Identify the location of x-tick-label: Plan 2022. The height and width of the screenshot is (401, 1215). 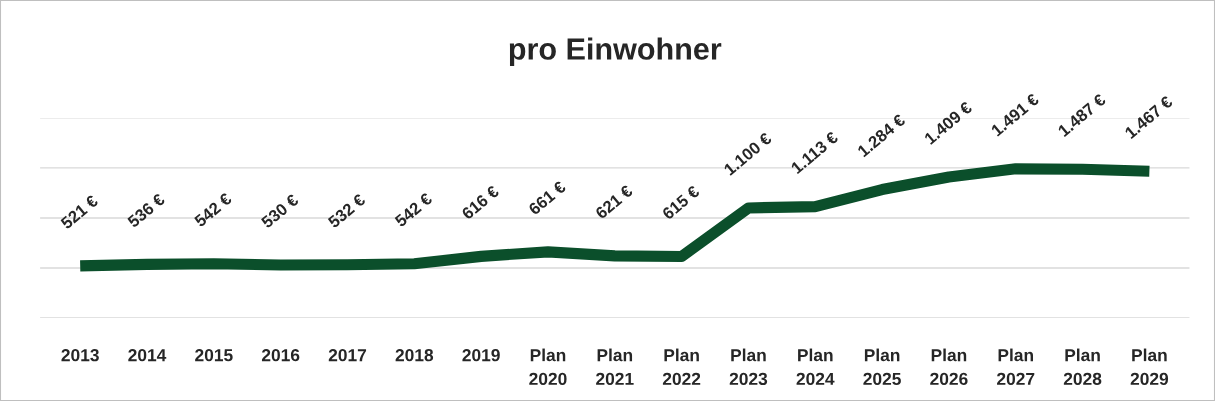
(681, 367).